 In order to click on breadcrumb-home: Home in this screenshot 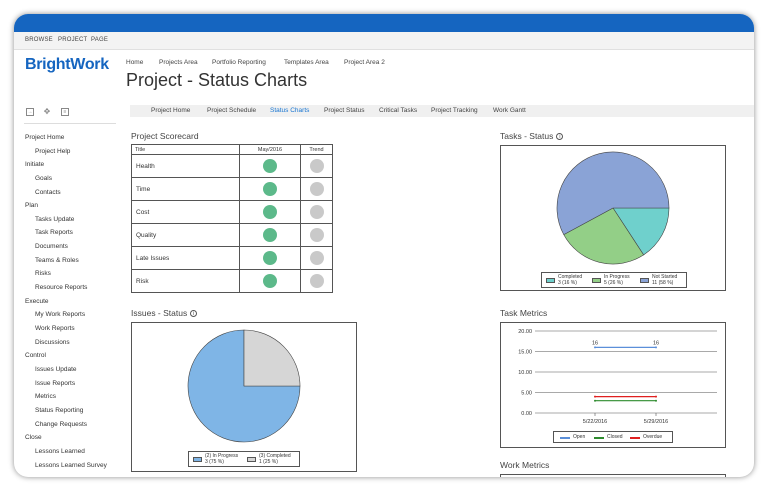, I will do `click(135, 62)`.